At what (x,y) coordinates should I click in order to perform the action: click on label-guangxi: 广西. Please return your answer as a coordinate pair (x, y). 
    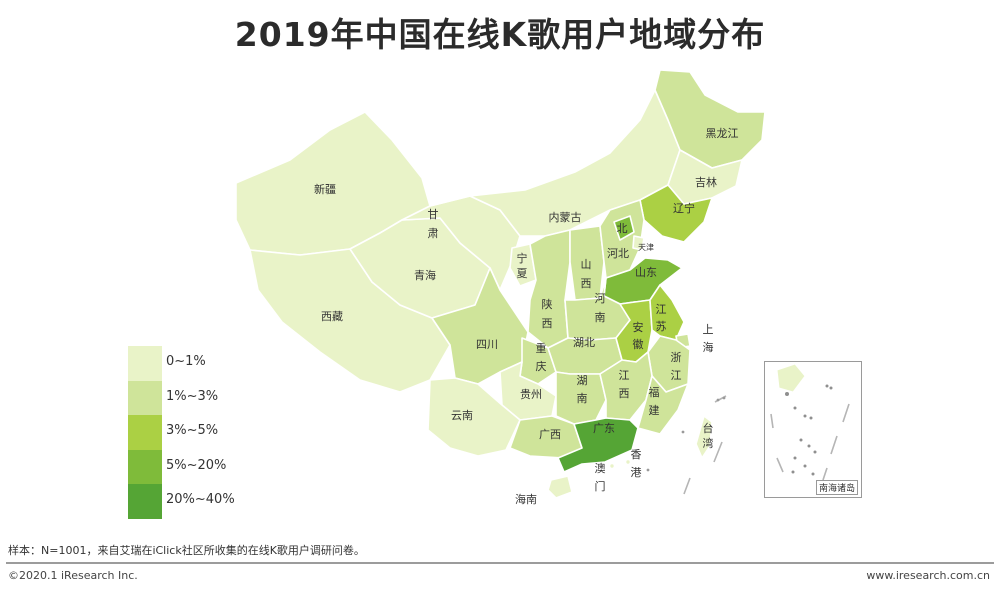
    Looking at the image, I should click on (550, 434).